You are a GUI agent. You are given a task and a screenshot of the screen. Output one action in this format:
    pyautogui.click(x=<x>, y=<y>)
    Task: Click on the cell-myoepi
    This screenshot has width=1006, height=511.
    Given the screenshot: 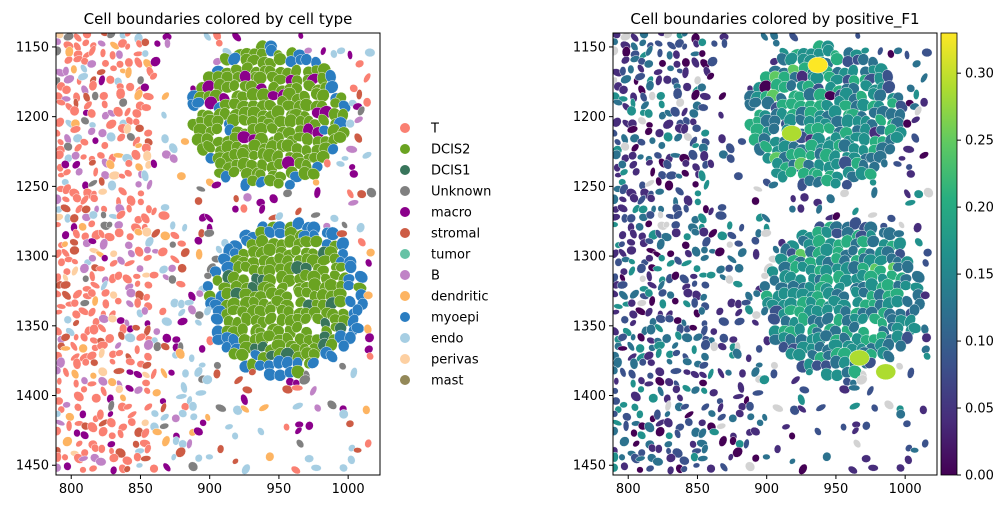 What is the action you would take?
    pyautogui.click(x=270, y=374)
    